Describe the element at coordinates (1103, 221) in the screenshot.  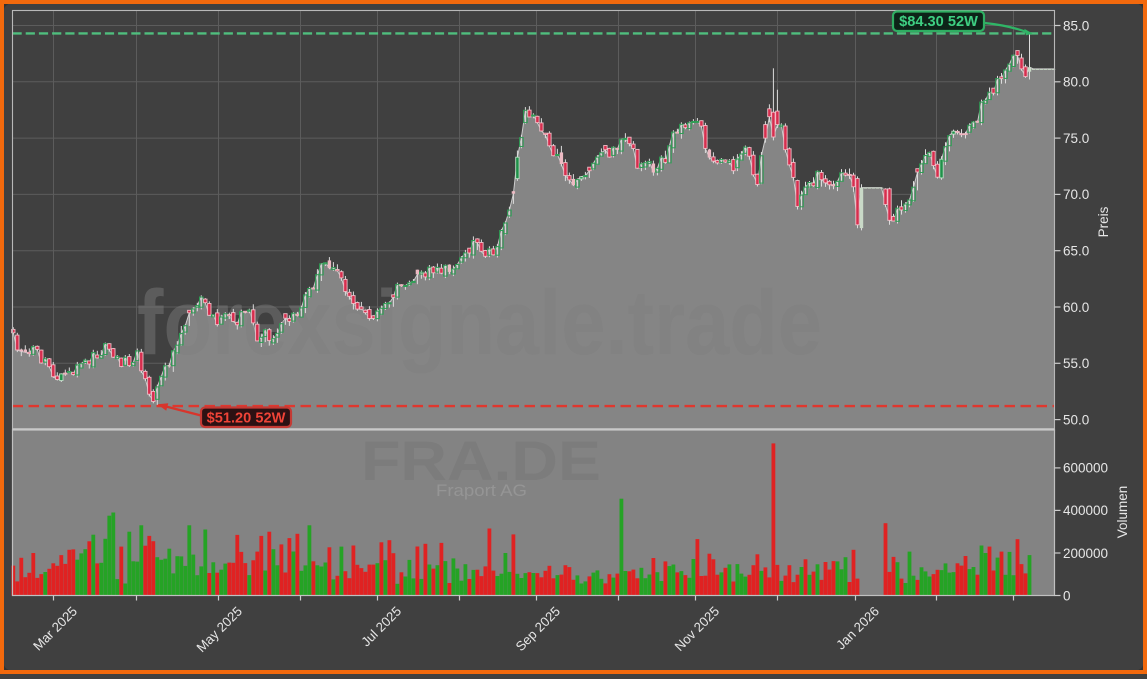
I see `svg-text: Preis` at that location.